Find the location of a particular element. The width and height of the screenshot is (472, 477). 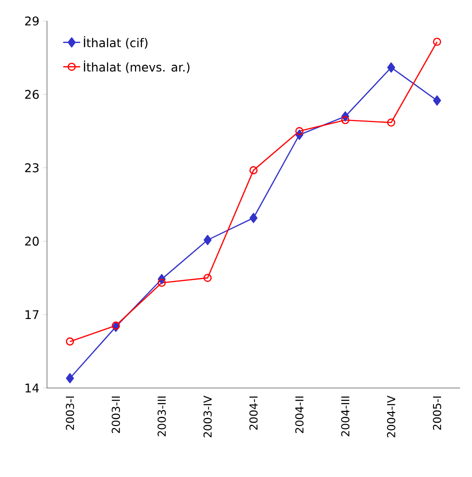

y-tick-label: 26 is located at coordinates (32, 94).